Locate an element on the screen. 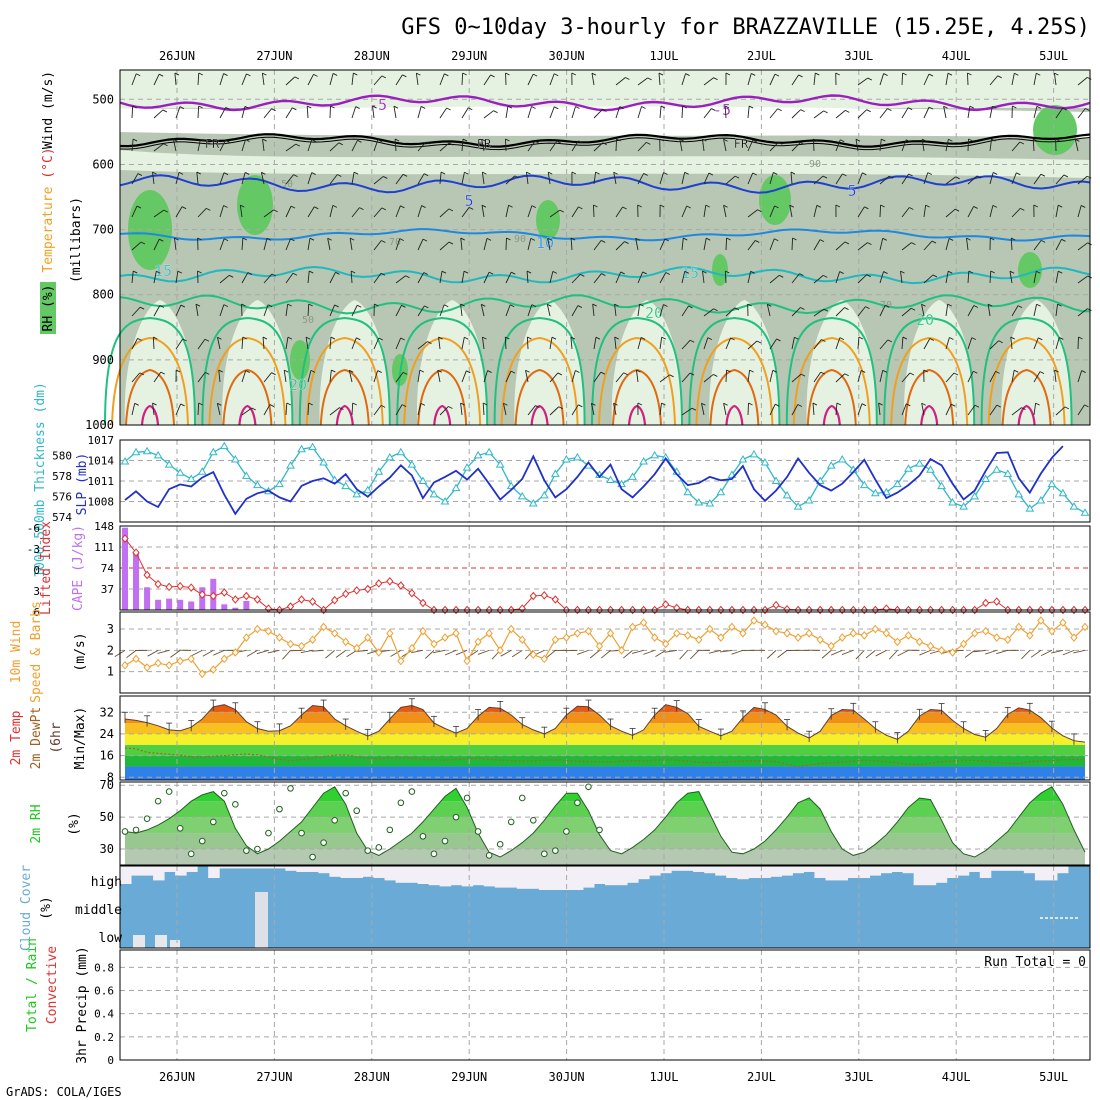  wind10m-axis-label: Speed & Barbs is located at coordinates (36, 652).